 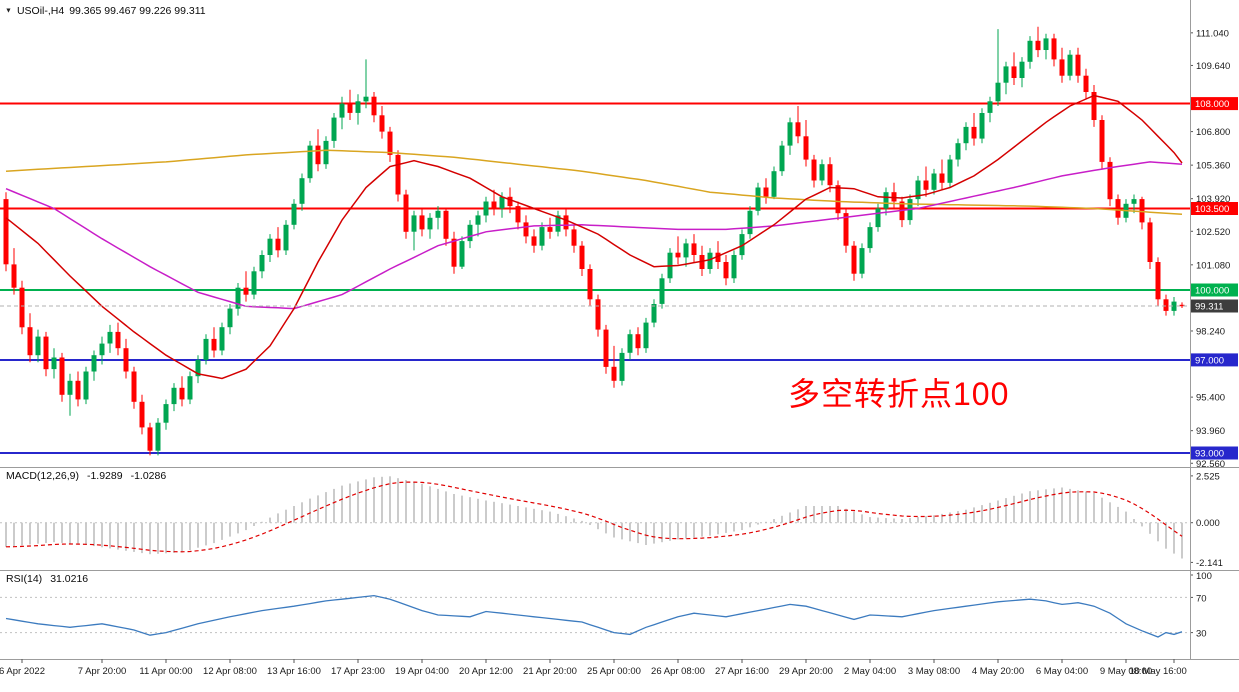 What do you see at coordinates (1201, 598) in the screenshot?
I see `rsi-axis-label: 70` at bounding box center [1201, 598].